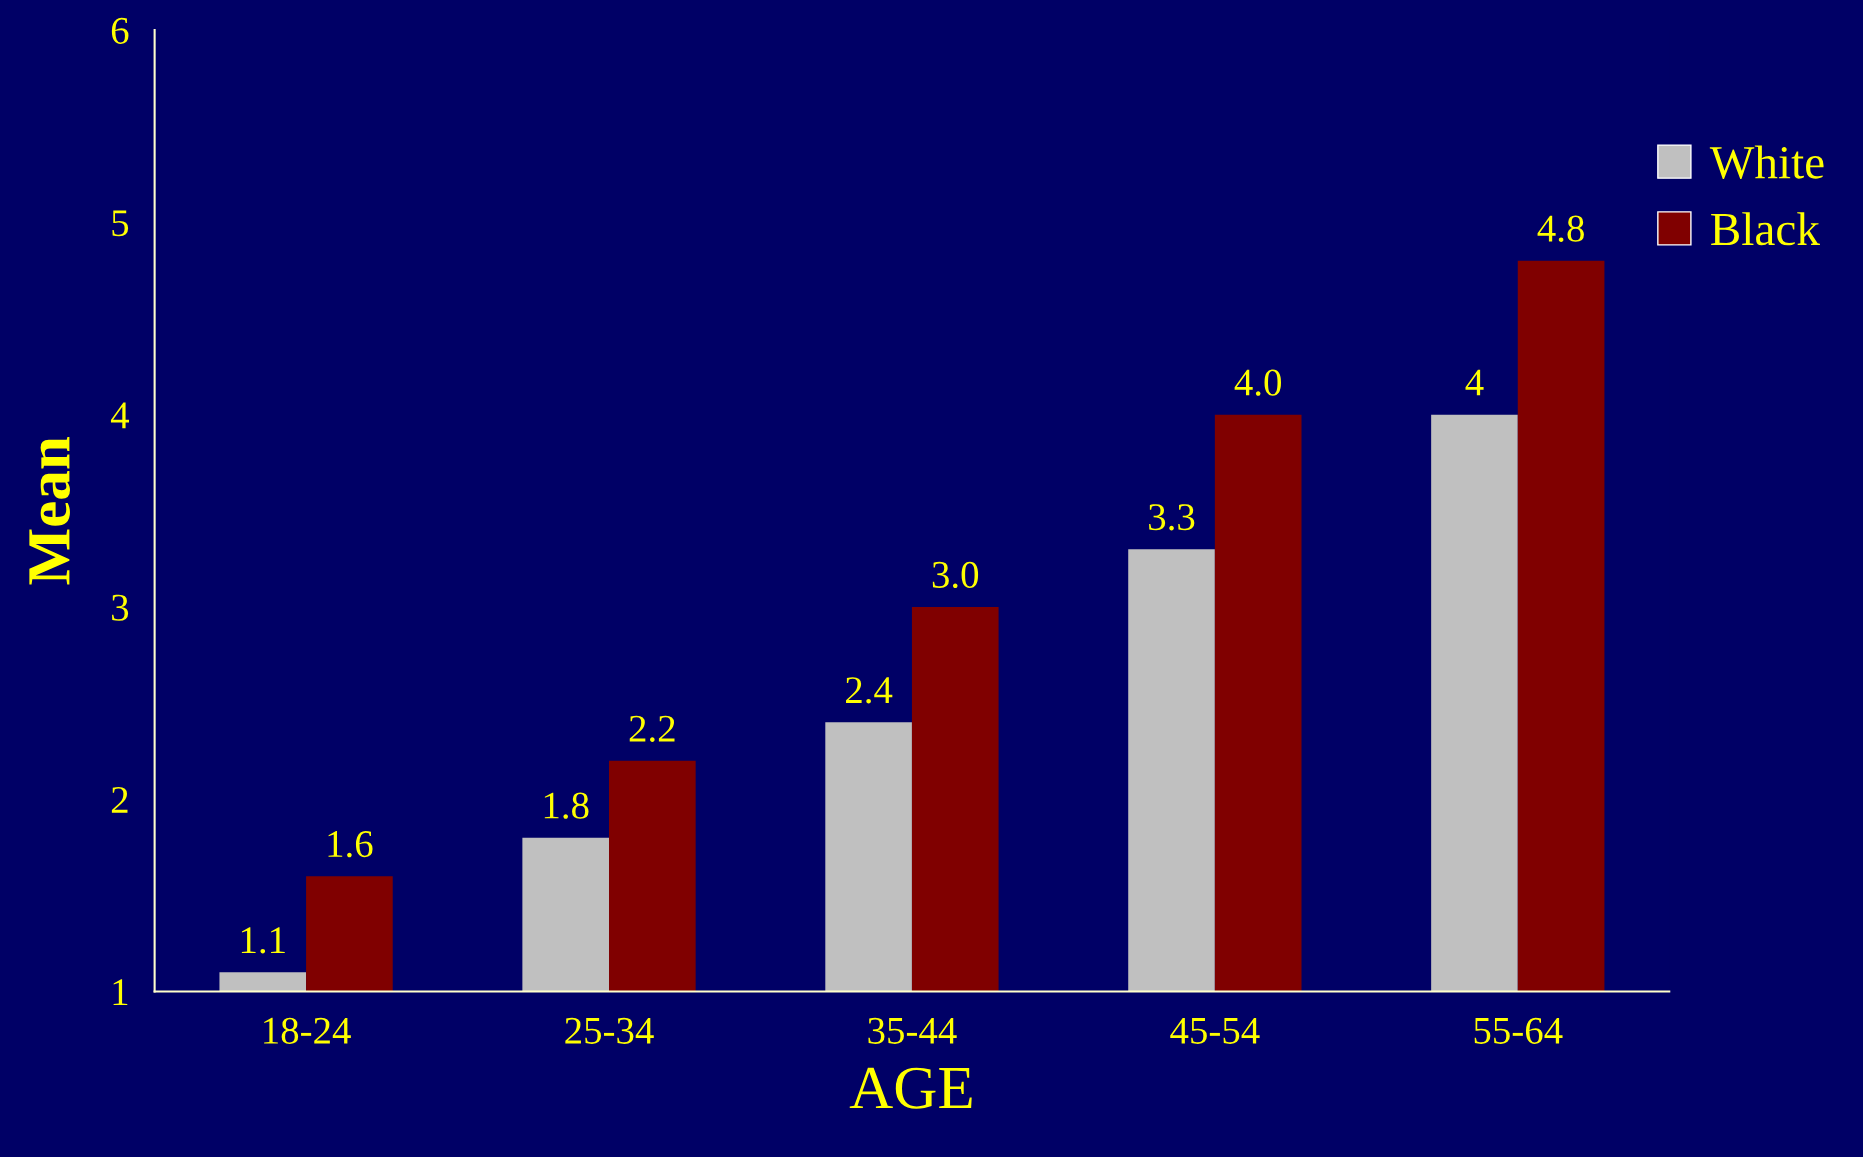 The image size is (1863, 1157). What do you see at coordinates (1766, 162) in the screenshot?
I see `legend-label: White` at bounding box center [1766, 162].